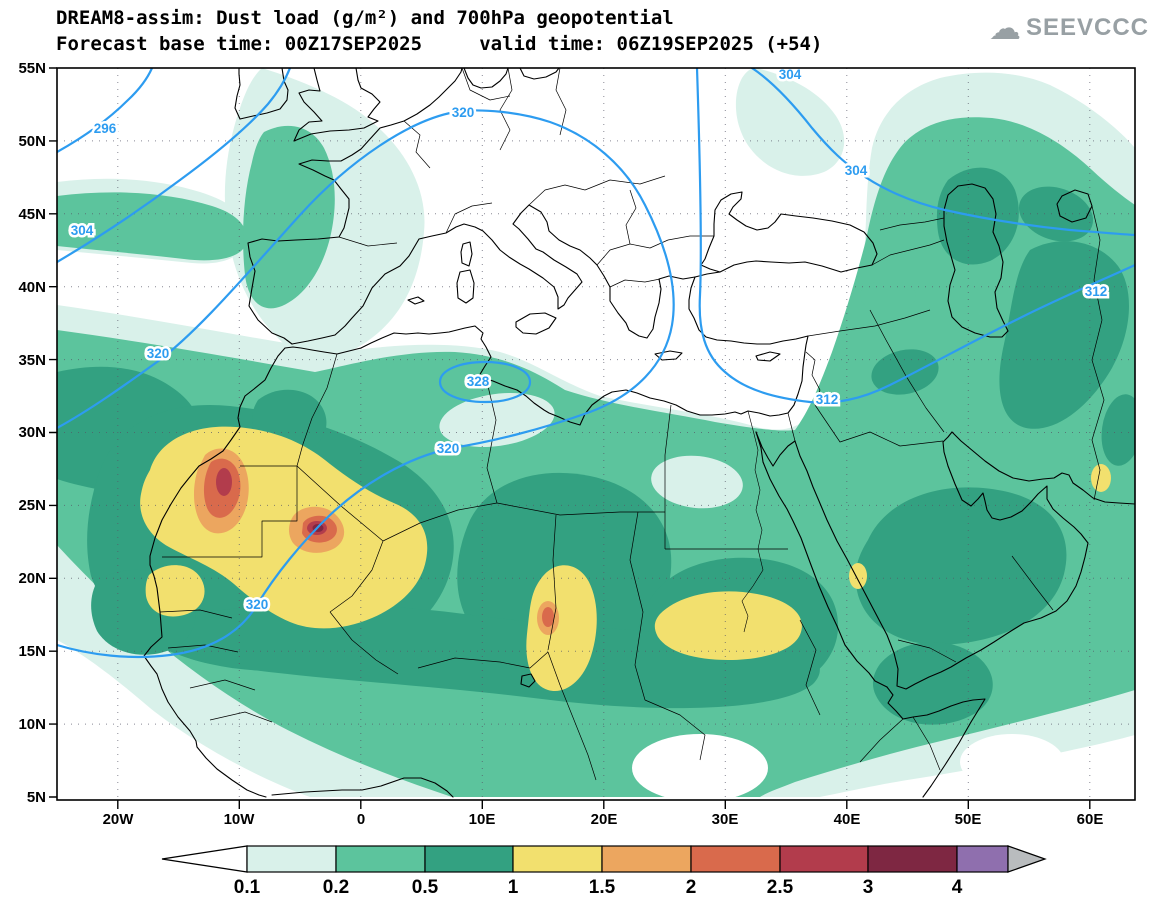 The width and height of the screenshot is (1165, 907). What do you see at coordinates (526, 178) in the screenshot?
I see `border-lines-europe` at bounding box center [526, 178].